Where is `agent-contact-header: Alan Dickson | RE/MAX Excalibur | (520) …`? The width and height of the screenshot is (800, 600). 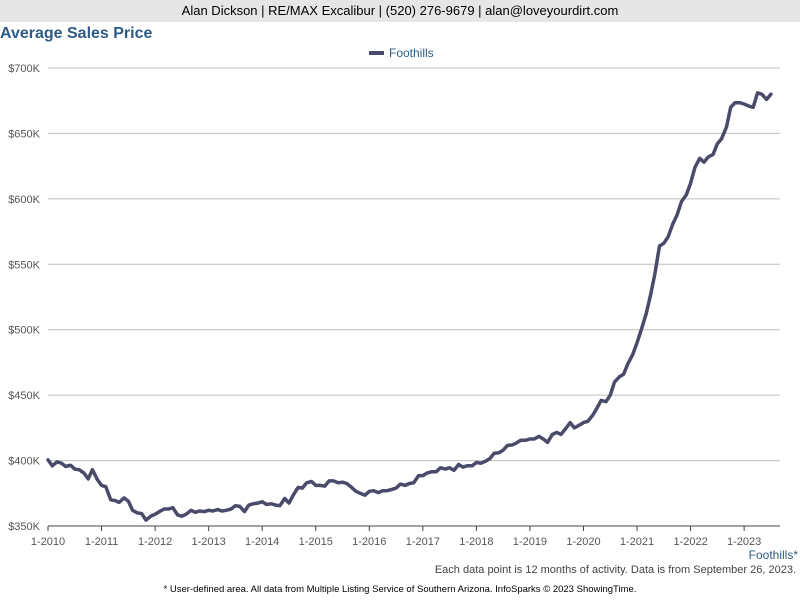 agent-contact-header: Alan Dickson | RE/MAX Excalibur | (520) … is located at coordinates (400, 11).